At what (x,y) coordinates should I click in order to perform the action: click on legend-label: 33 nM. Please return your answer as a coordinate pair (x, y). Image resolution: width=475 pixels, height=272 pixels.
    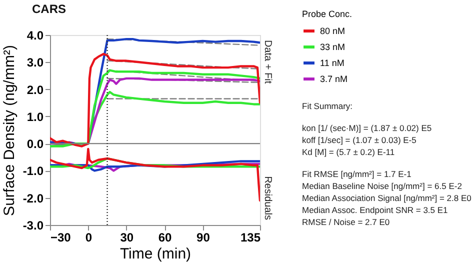
    Looking at the image, I should click on (333, 47).